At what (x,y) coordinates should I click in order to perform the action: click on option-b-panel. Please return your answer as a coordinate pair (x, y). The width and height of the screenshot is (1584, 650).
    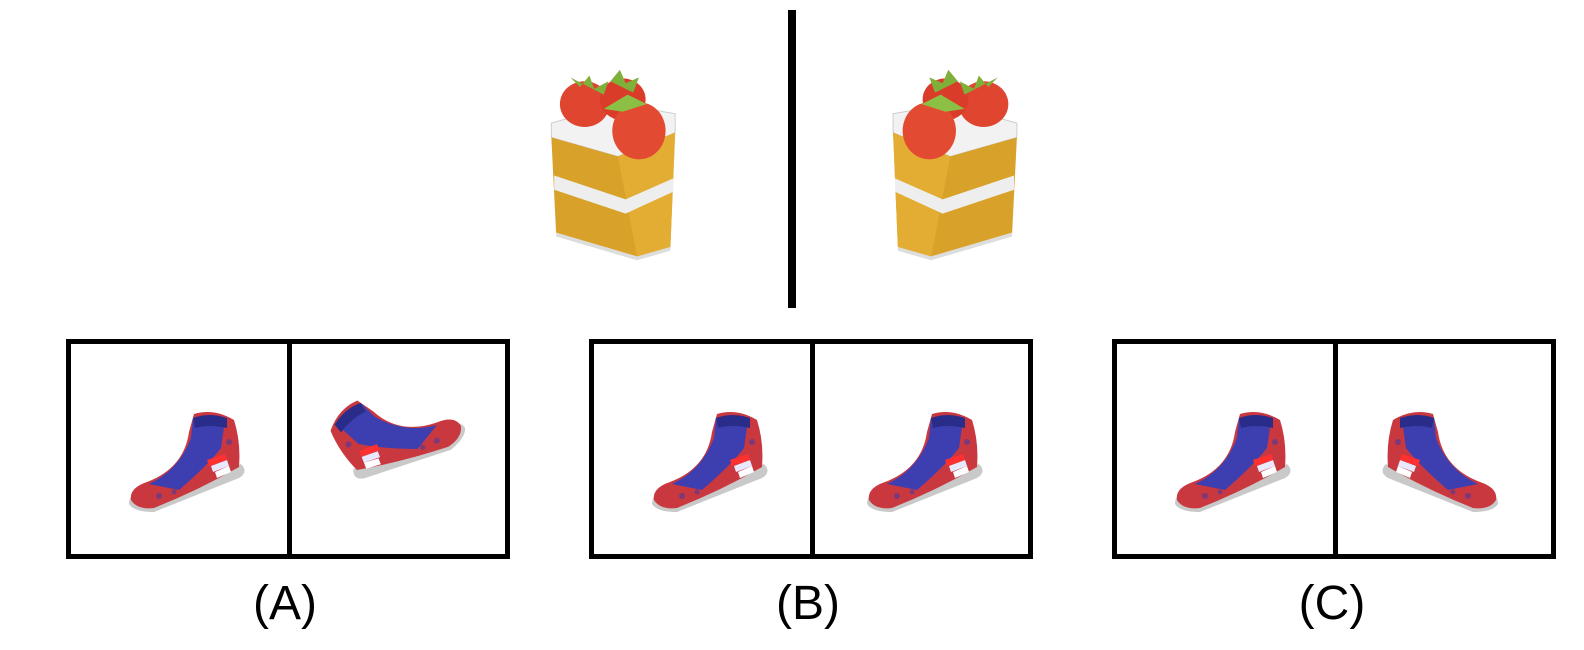
    Looking at the image, I should click on (811, 449).